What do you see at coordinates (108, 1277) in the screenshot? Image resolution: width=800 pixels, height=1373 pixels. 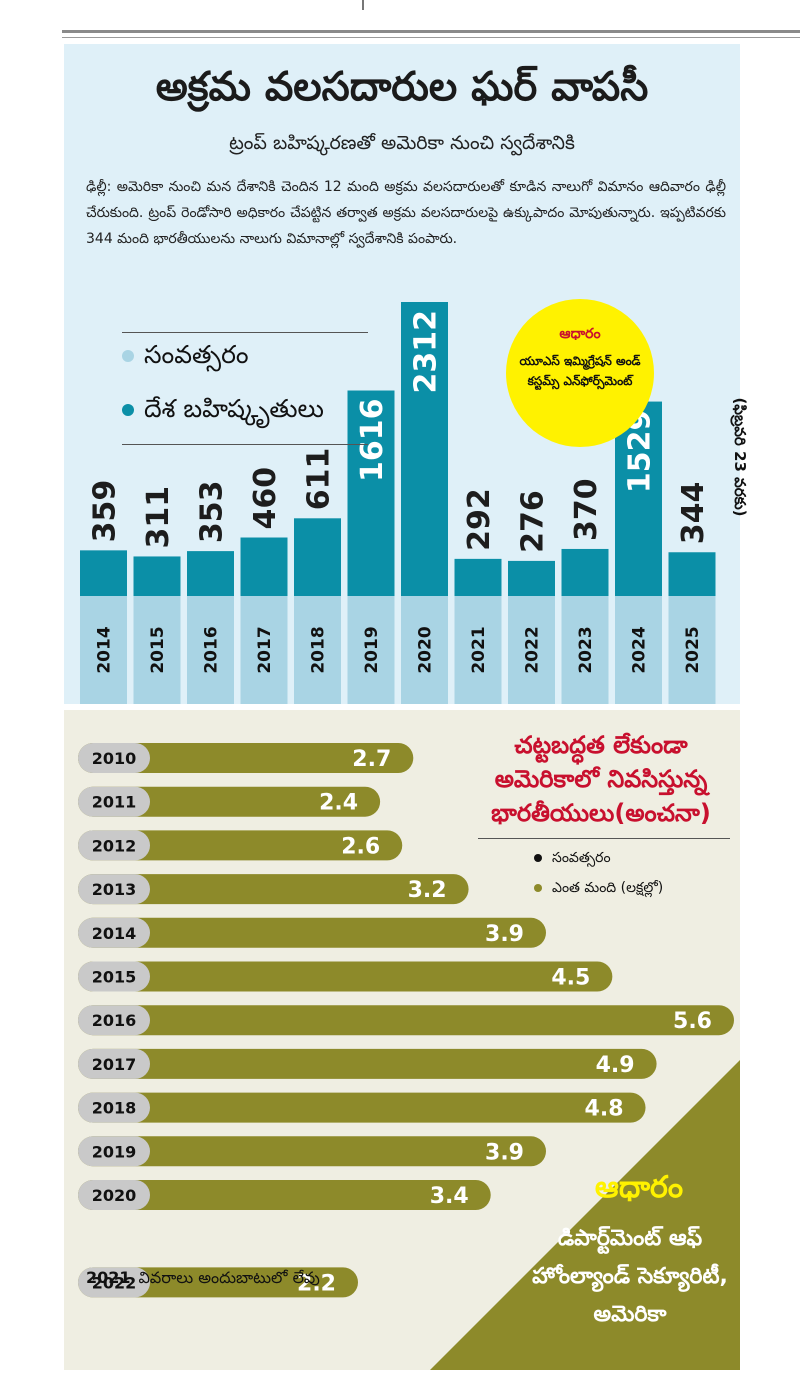 I see `no-data-year: 2021` at bounding box center [108, 1277].